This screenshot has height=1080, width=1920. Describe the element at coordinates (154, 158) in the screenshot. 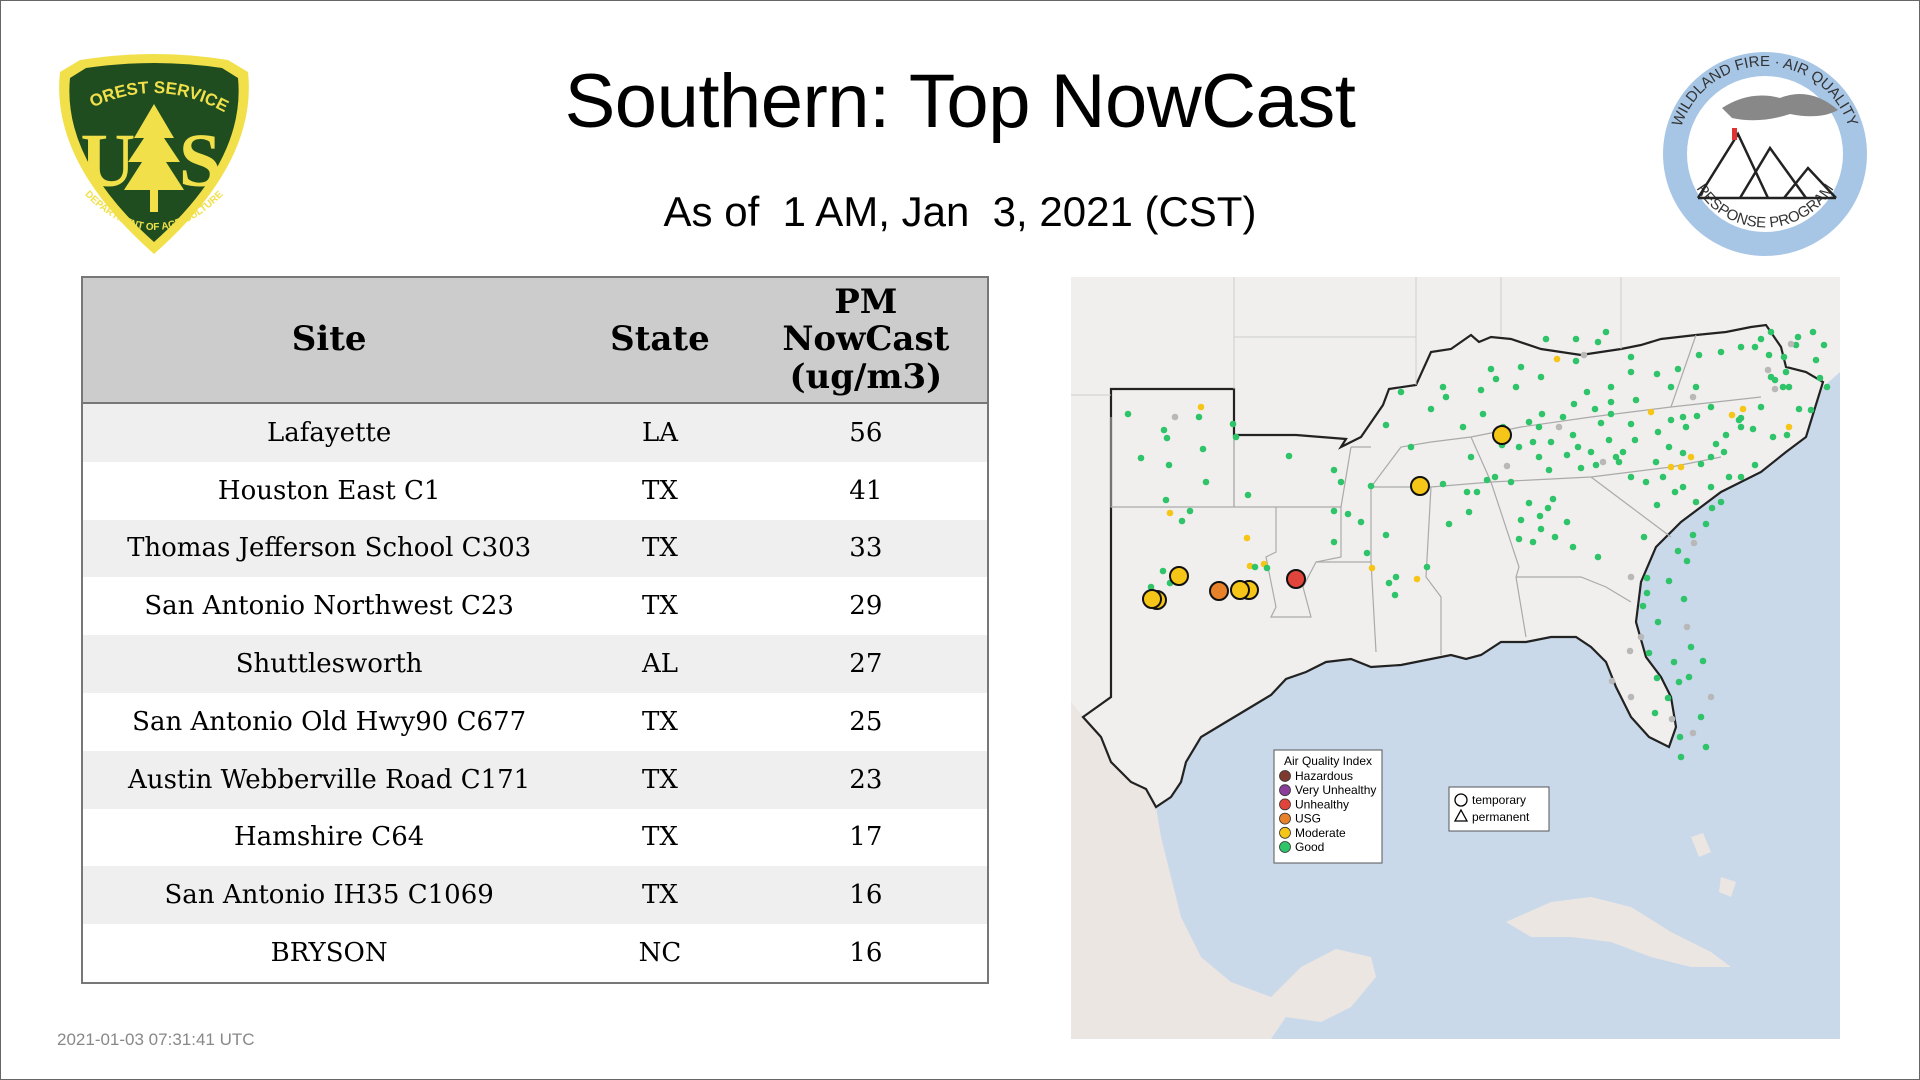

I see `pine-tree-icon` at that location.